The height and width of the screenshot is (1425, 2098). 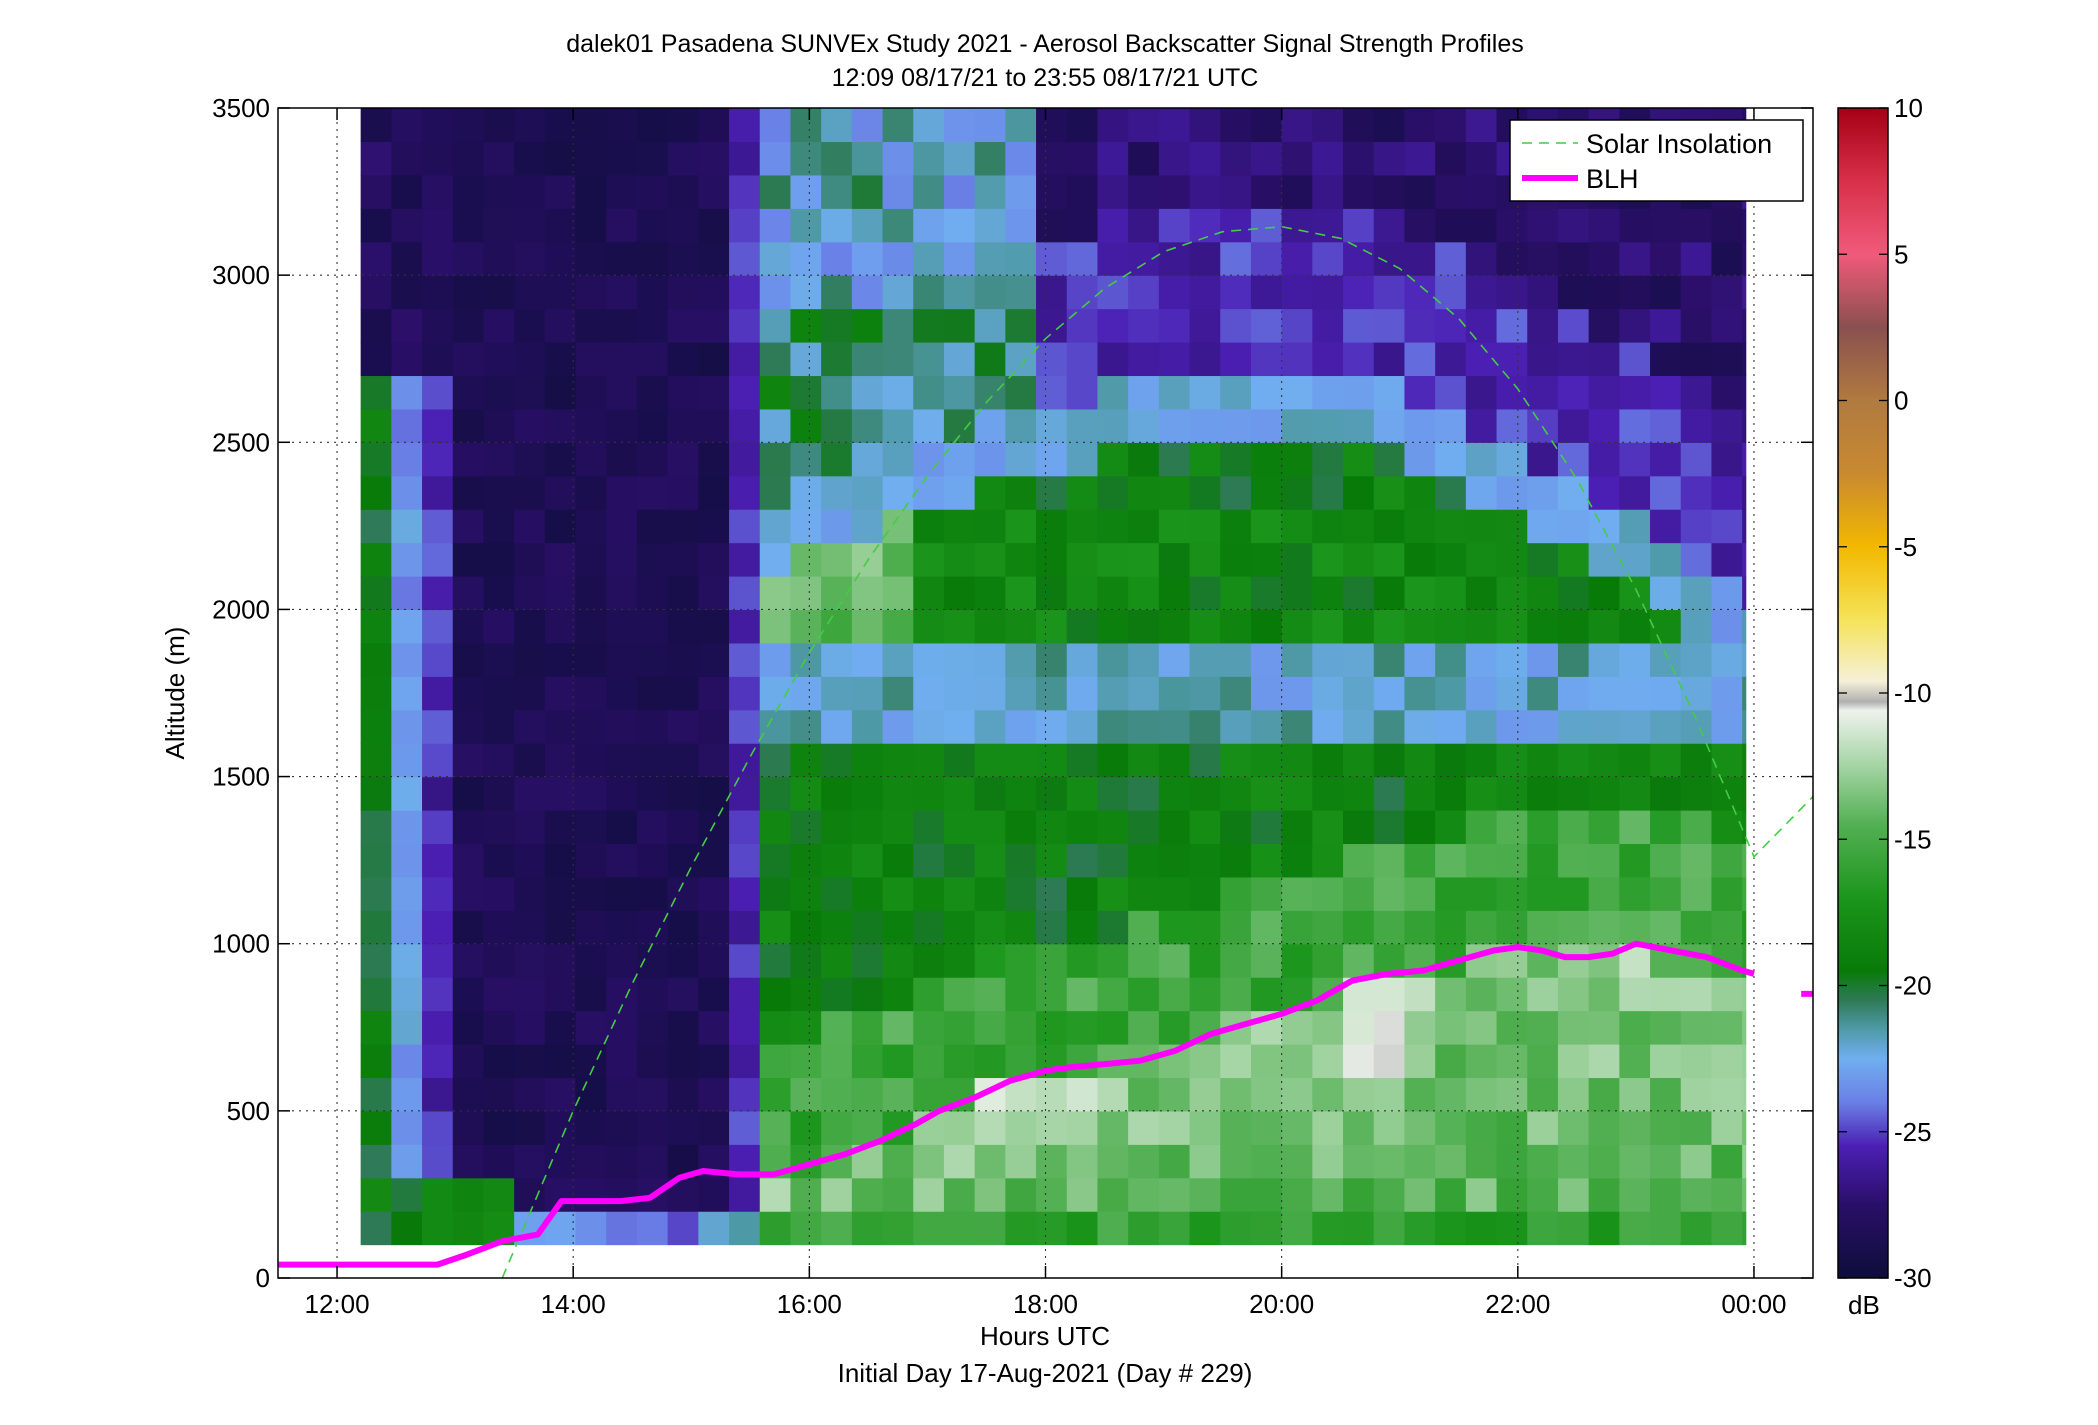 I want to click on y-tick-label: 3000, so click(x=241, y=275).